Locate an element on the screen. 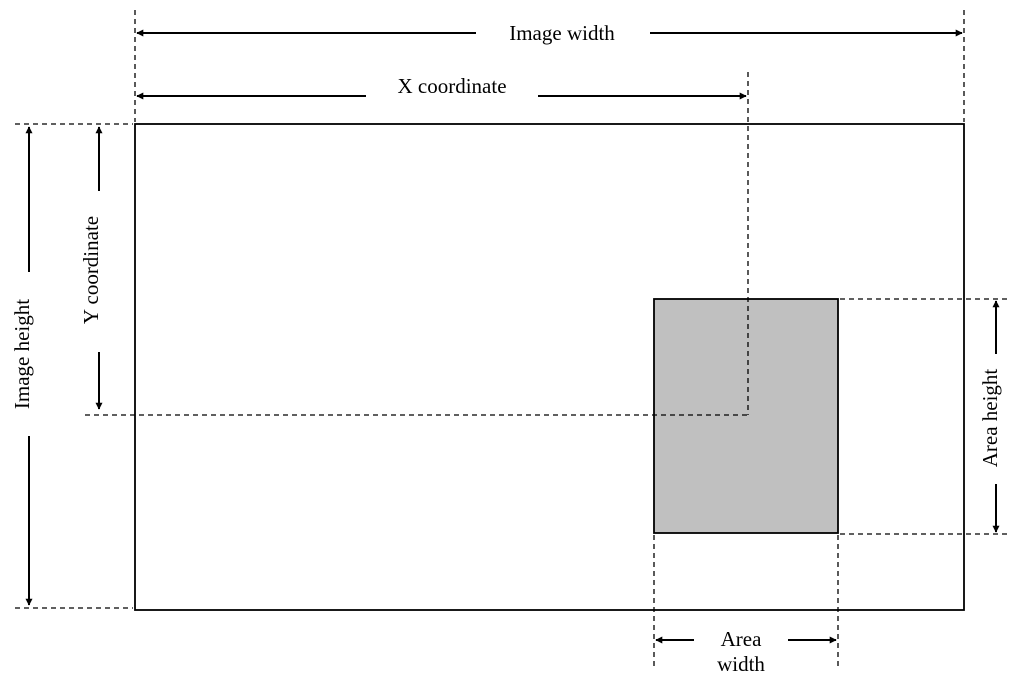 The height and width of the screenshot is (681, 1012). x-coordinate-label: X coordinate is located at coordinates (451, 86).